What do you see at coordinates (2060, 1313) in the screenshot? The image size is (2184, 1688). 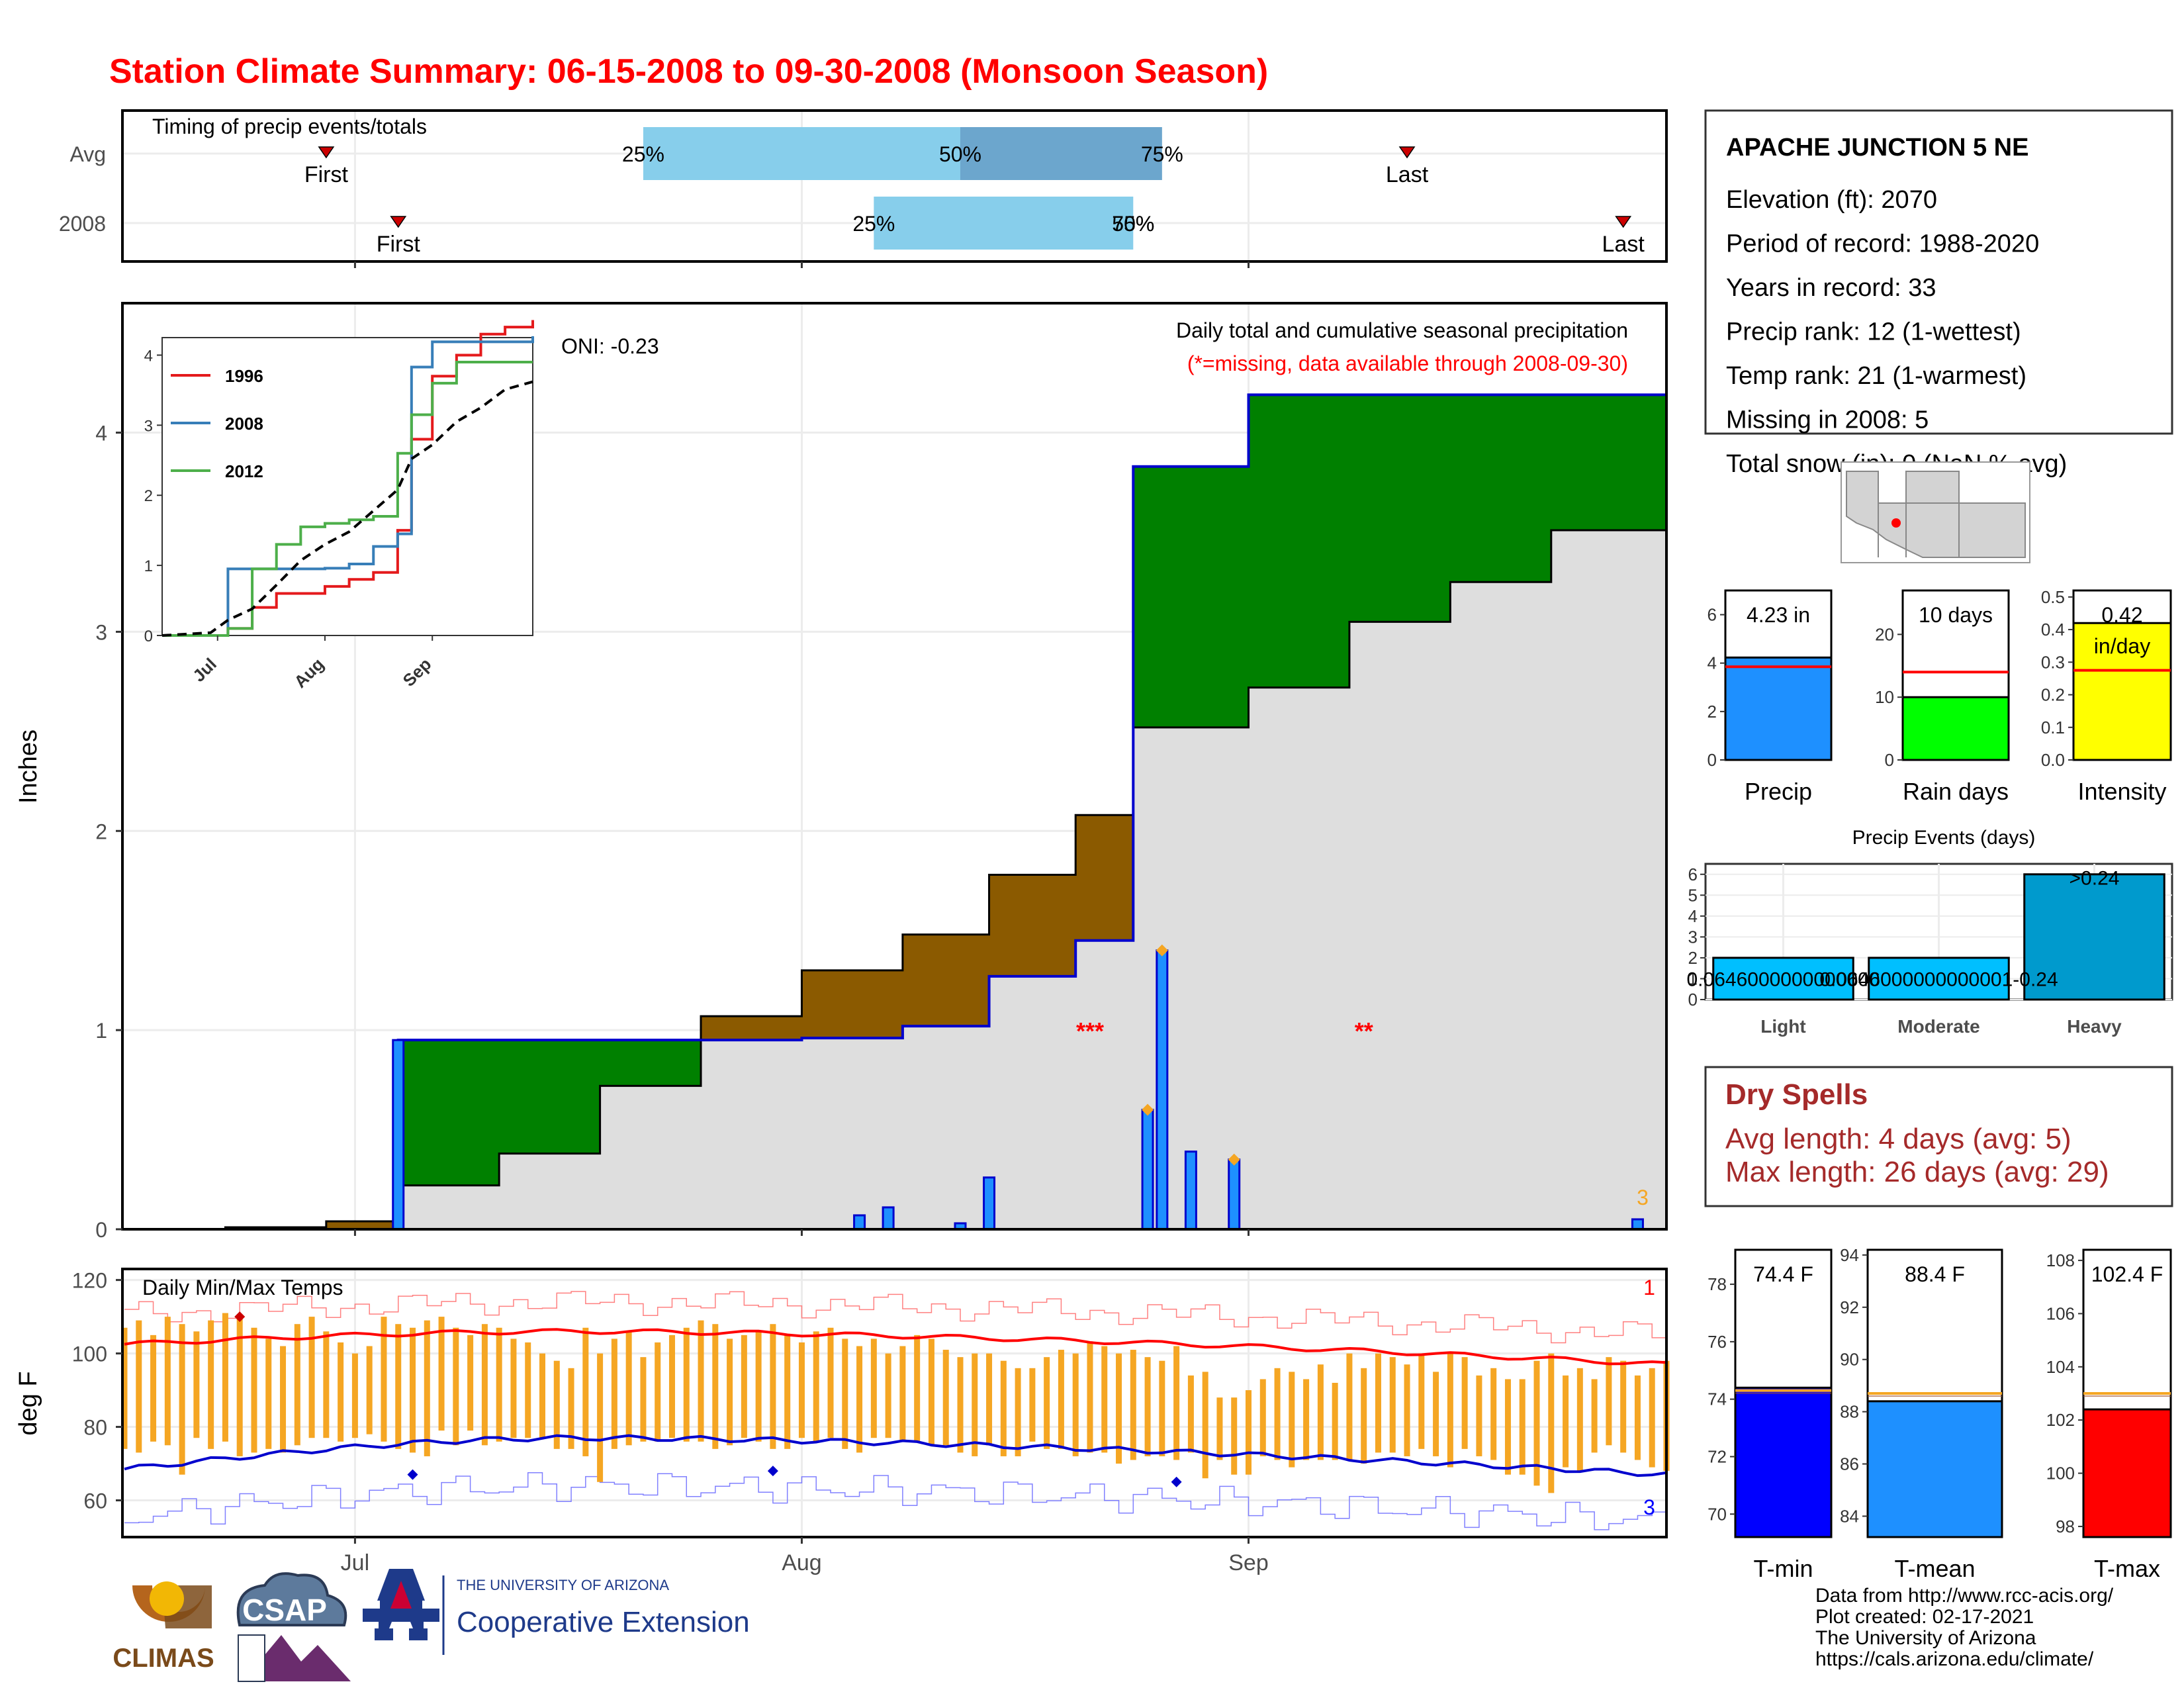 I see `small-bar-5-ytick-label-4: 106` at bounding box center [2060, 1313].